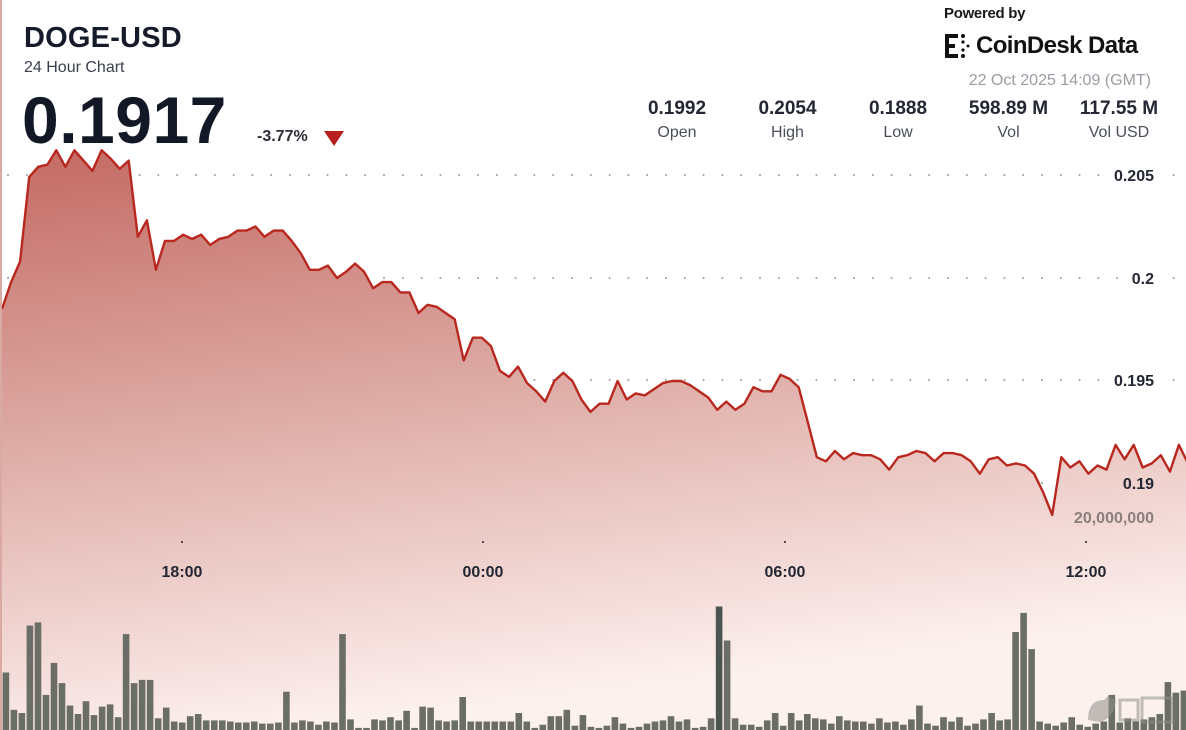 The image size is (1186, 730). I want to click on down-triangle-icon, so click(334, 138).